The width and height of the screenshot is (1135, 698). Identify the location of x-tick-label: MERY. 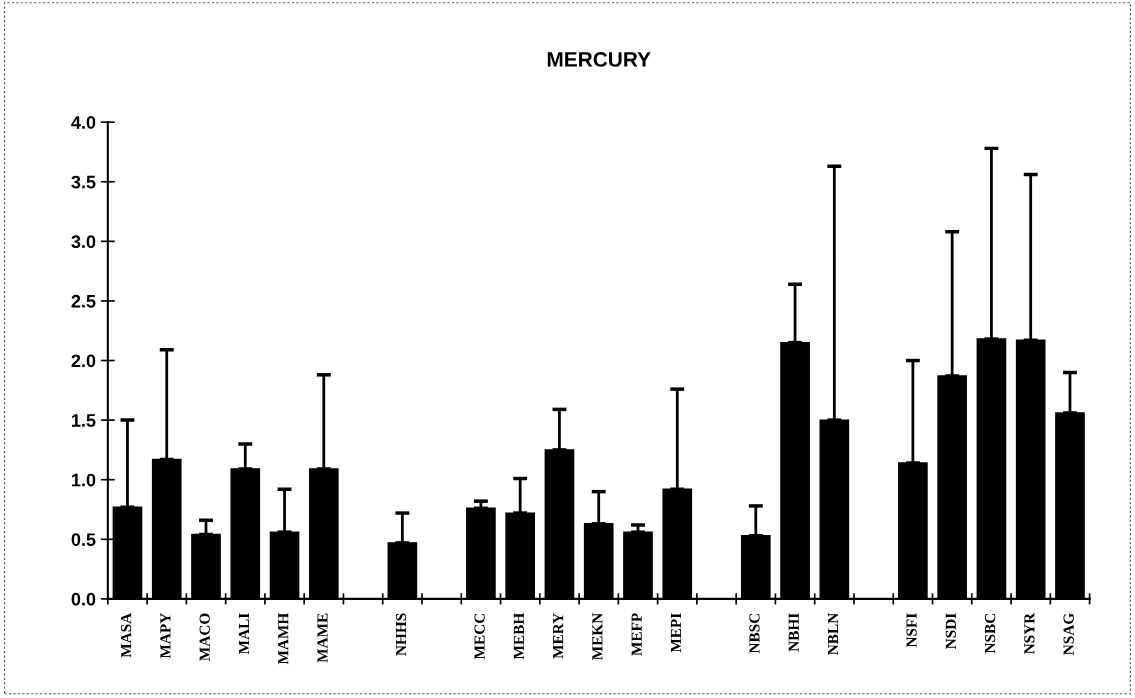
(558, 636).